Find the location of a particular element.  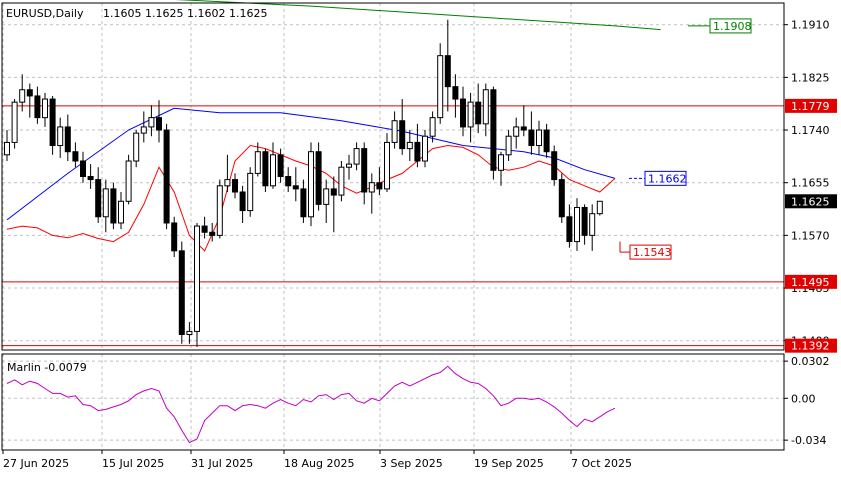

price-tag-label: 1.1495 is located at coordinates (810, 282).